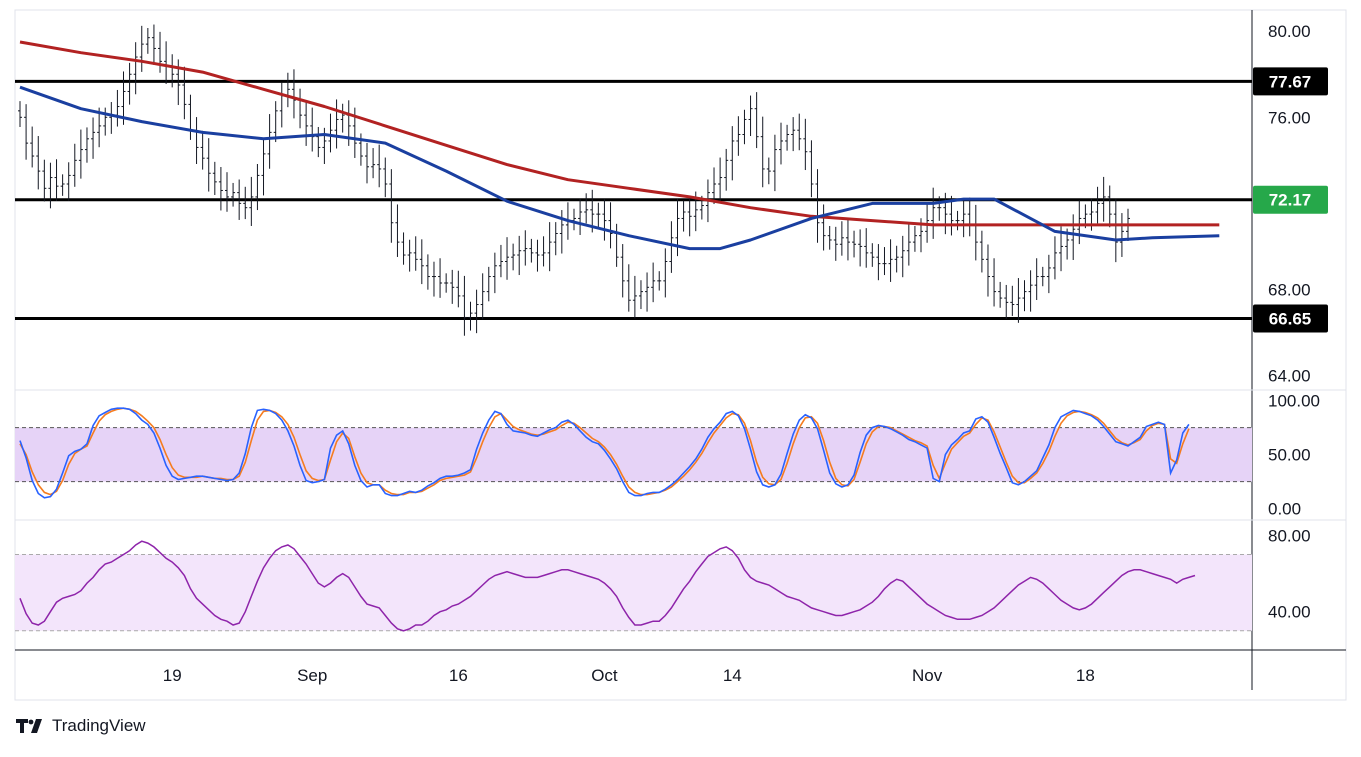  Describe the element at coordinates (1289, 289) in the screenshot. I see `price-tick-label: 68.00` at that location.